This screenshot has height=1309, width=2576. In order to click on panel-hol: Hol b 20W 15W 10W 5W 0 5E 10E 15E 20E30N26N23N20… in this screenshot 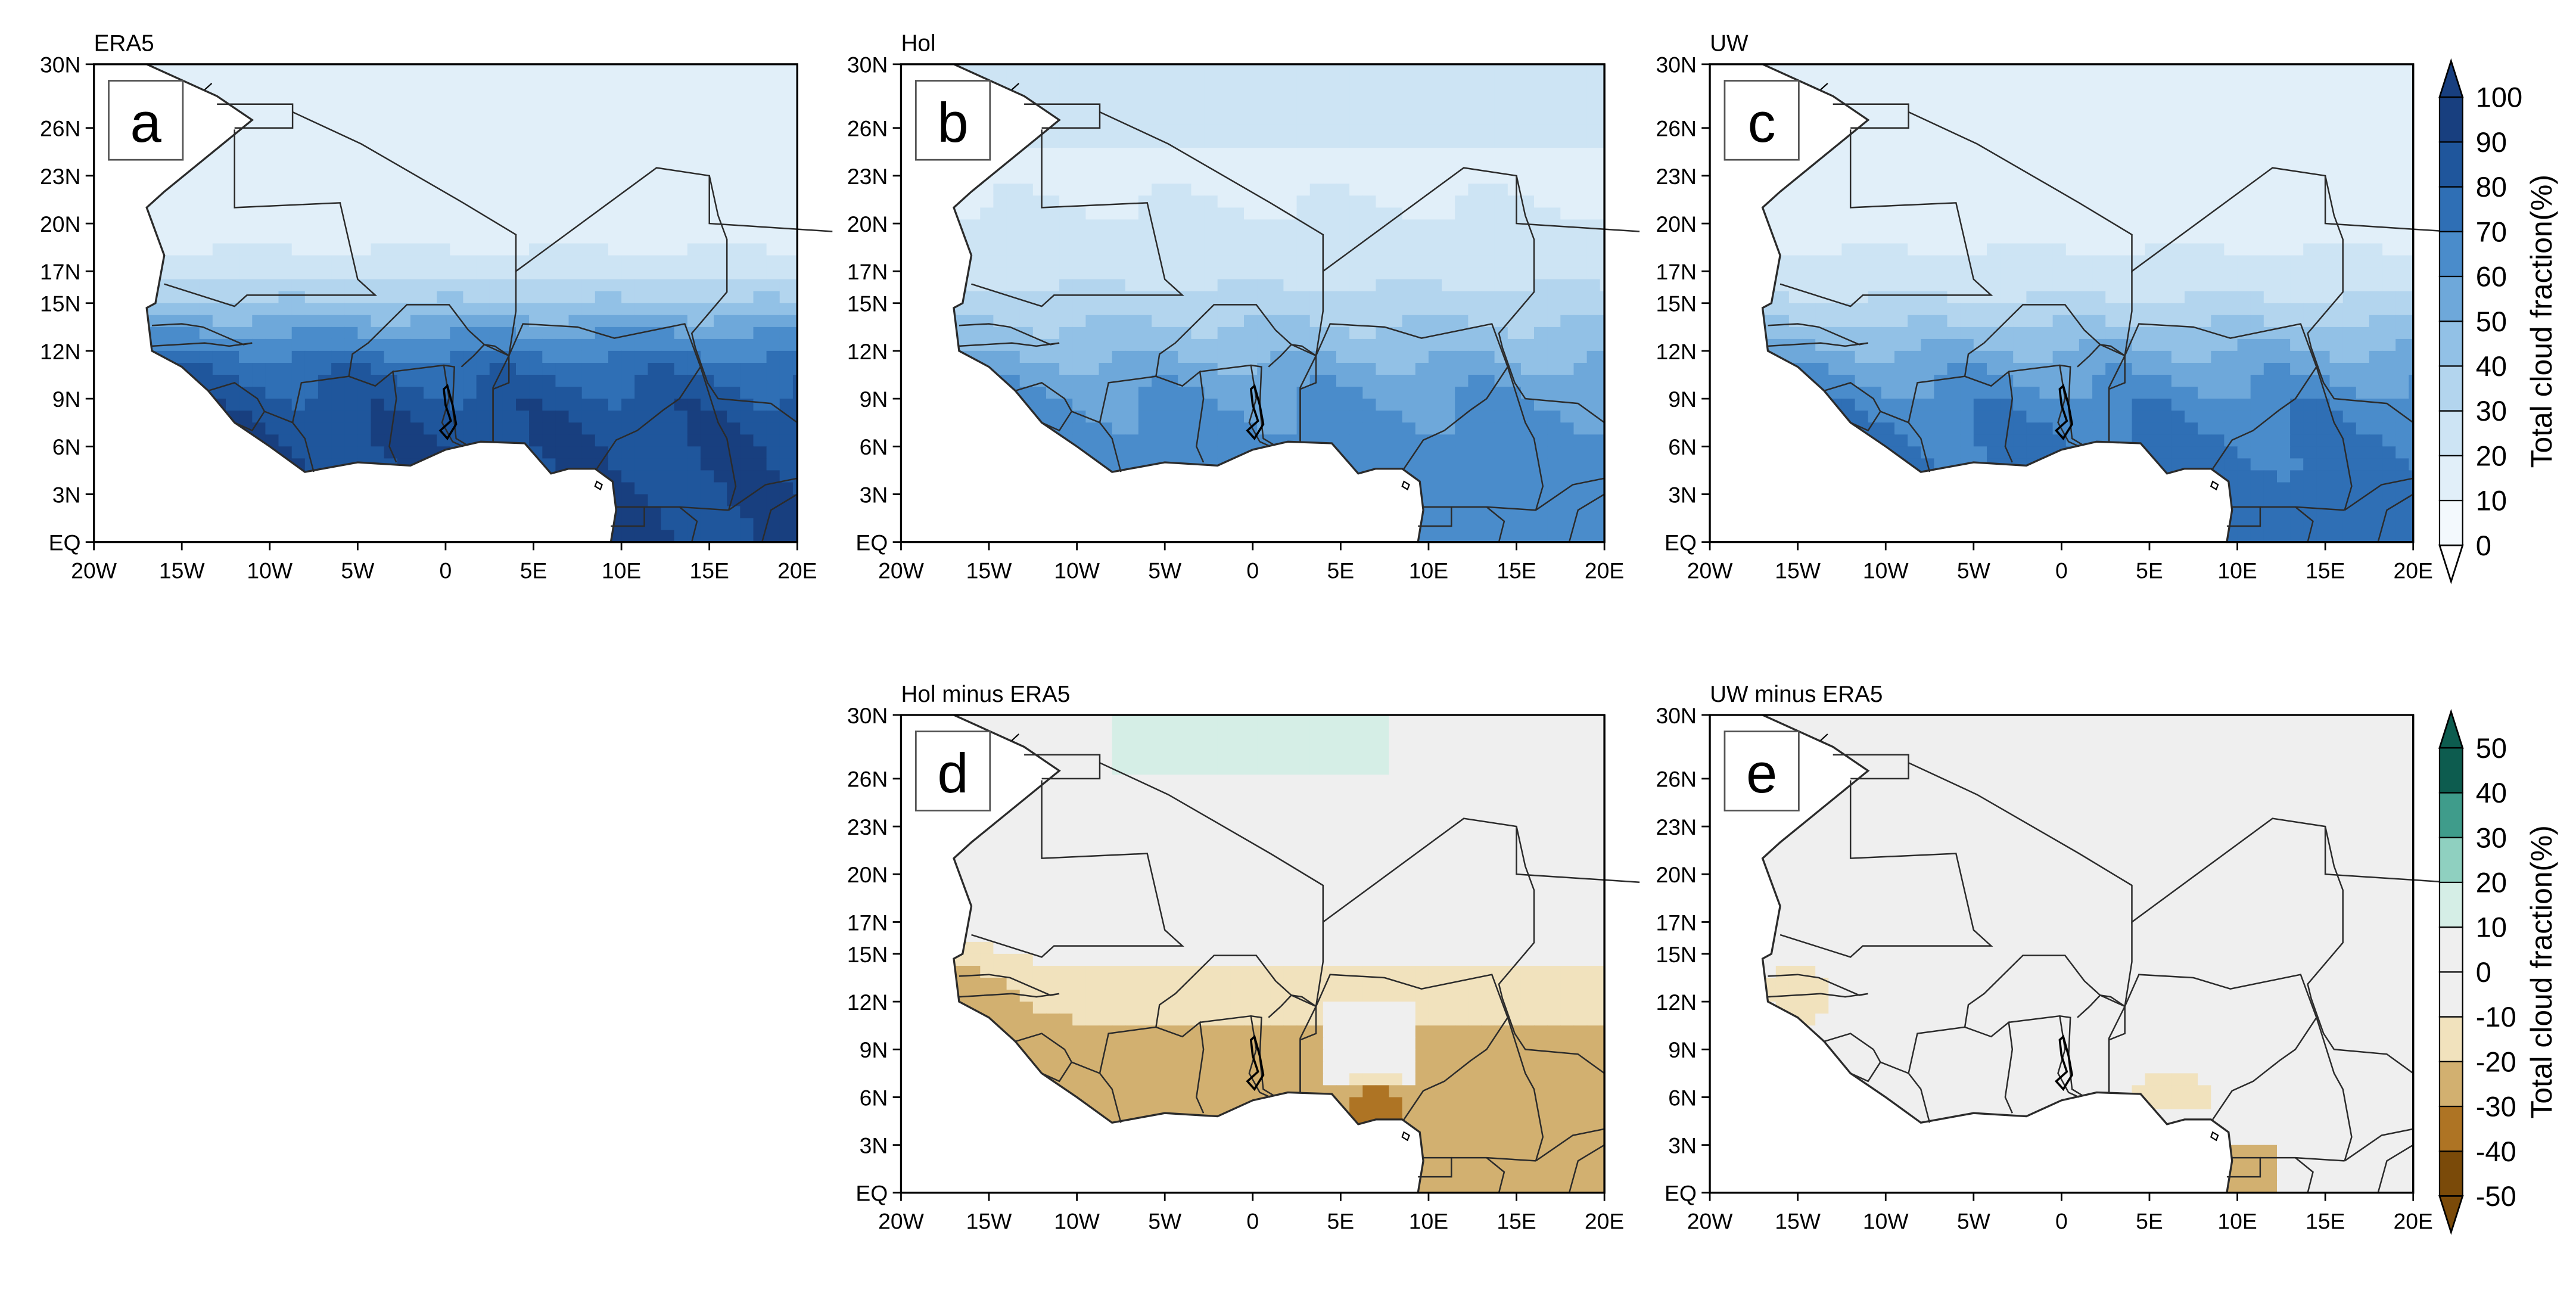, I will do `click(1243, 307)`.